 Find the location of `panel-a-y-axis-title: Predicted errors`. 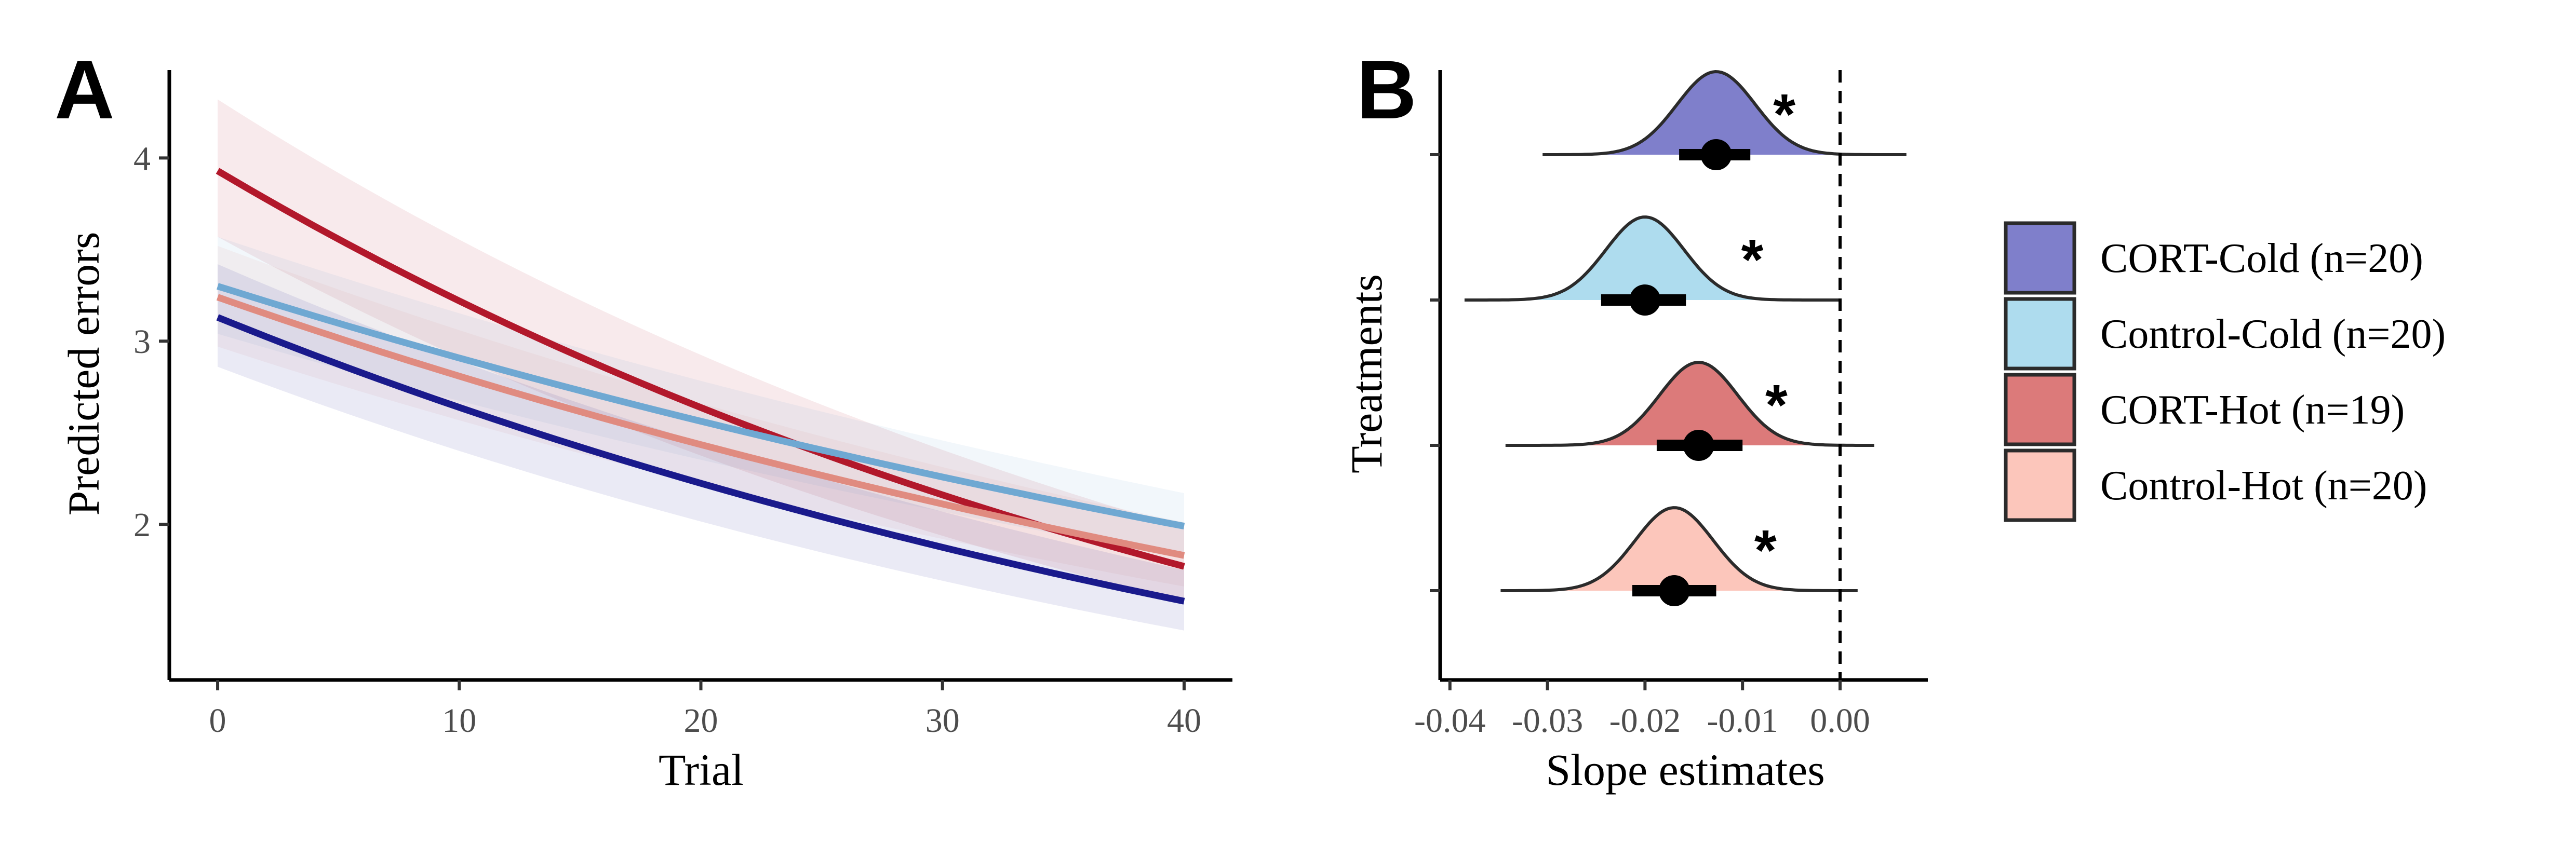

panel-a-y-axis-title: Predicted errors is located at coordinates (84, 374).